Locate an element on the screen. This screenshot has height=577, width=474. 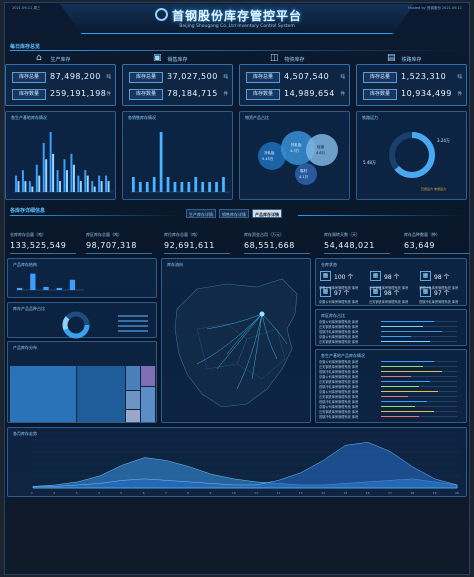
map-panel: 库存流向 is located at coordinates (236, 340).